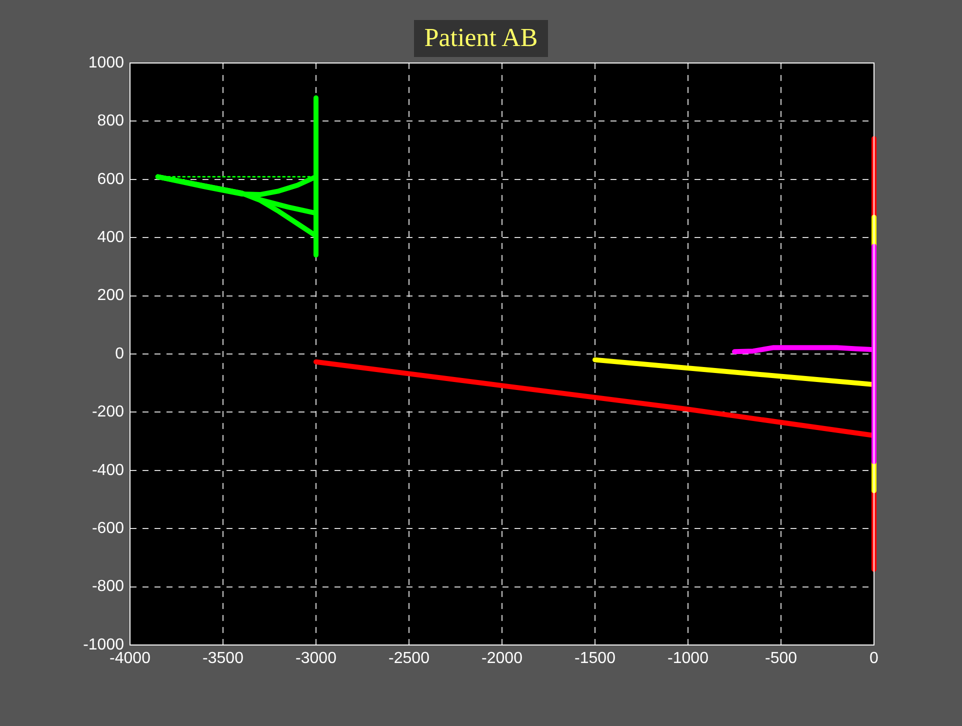 The width and height of the screenshot is (962, 726). Describe the element at coordinates (409, 659) in the screenshot. I see `x-tick-label: -2500` at that location.